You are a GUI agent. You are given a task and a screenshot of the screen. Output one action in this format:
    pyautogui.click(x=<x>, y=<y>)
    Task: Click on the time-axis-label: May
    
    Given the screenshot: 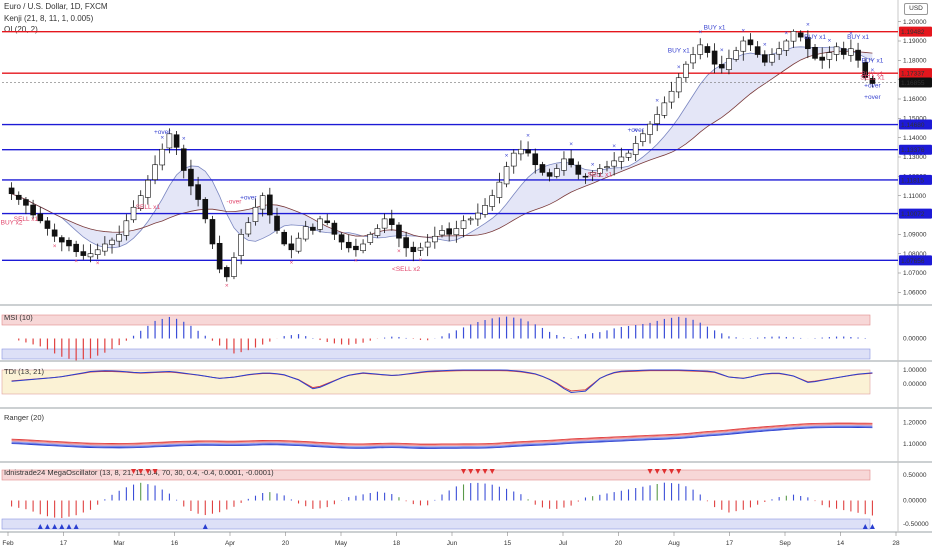 What is the action you would take?
    pyautogui.click(x=341, y=543)
    